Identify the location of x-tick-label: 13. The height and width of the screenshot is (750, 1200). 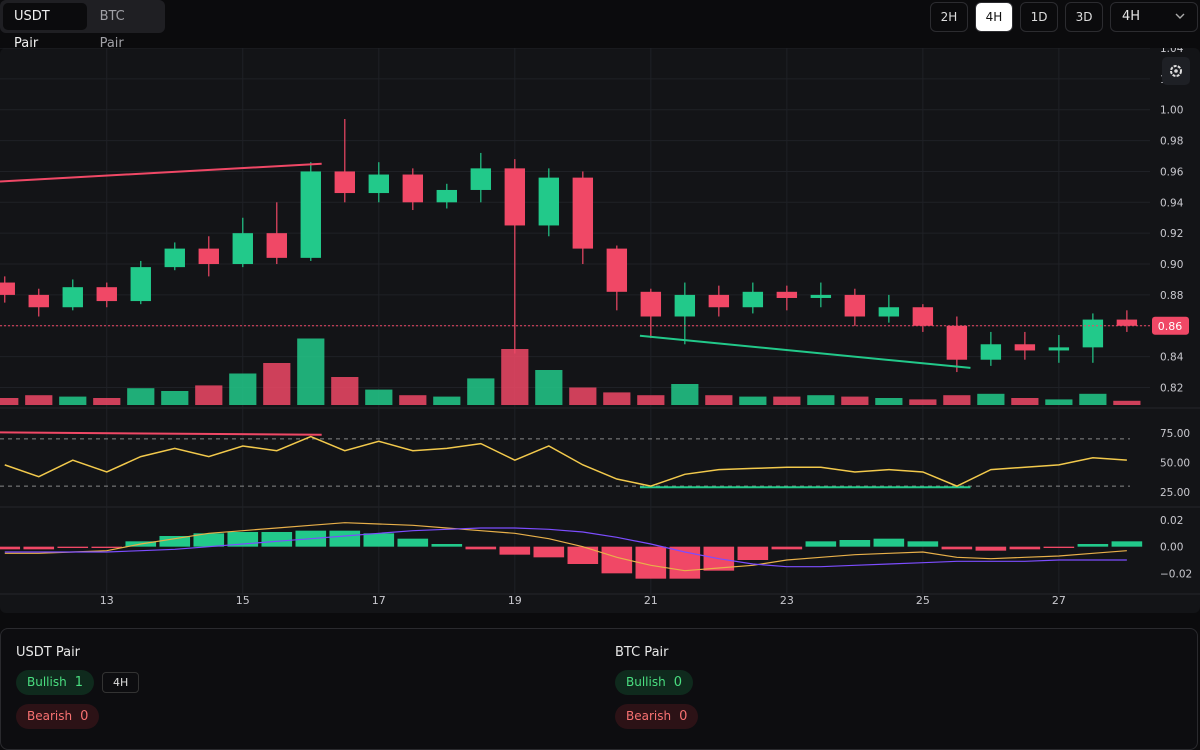
(107, 600).